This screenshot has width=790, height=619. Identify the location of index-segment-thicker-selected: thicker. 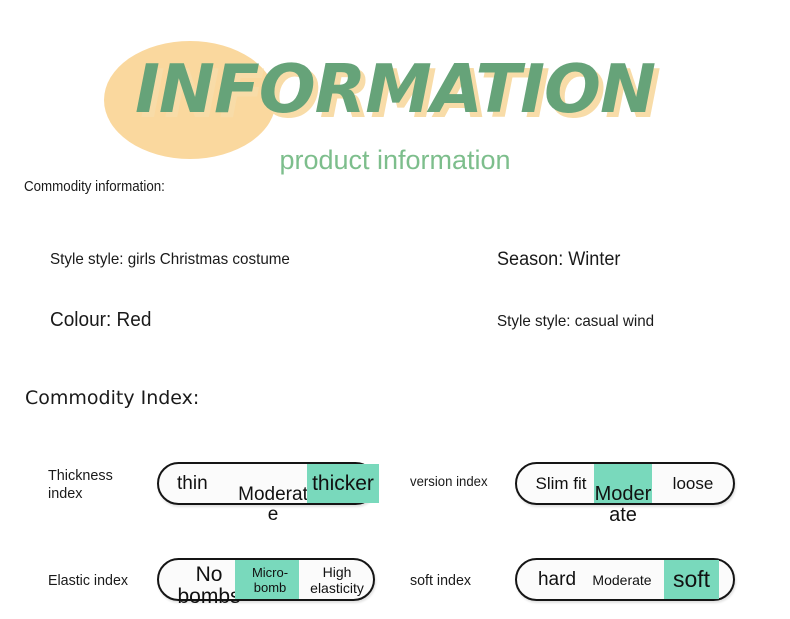
(343, 483).